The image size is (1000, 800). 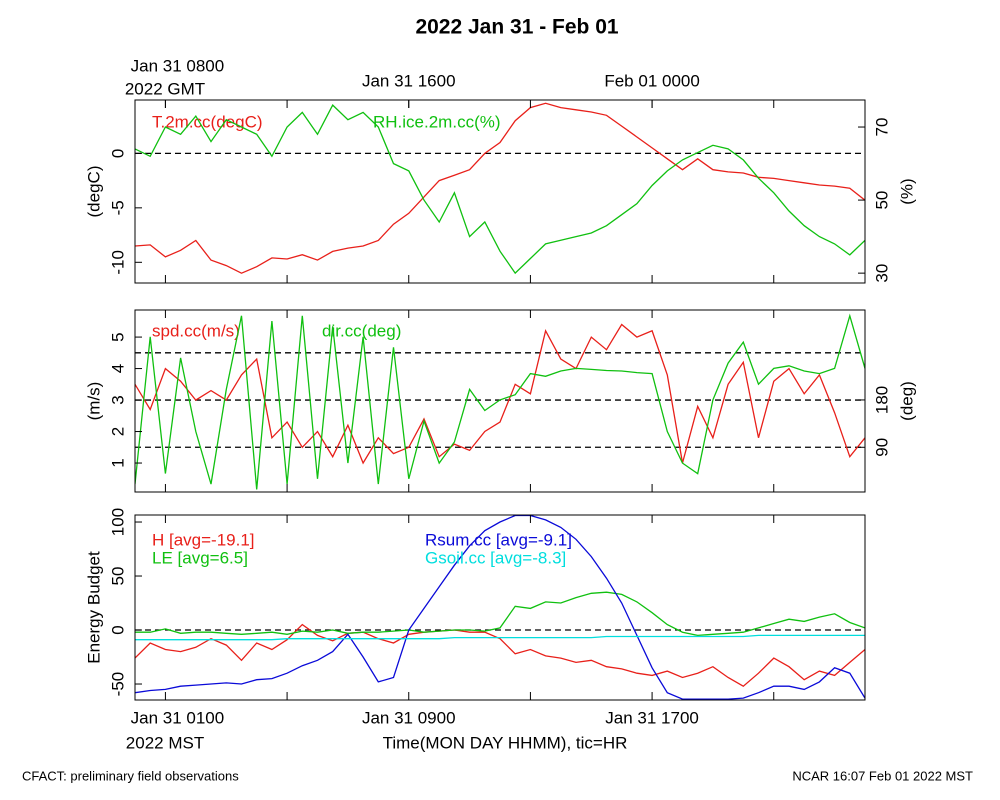 What do you see at coordinates (881, 447) in the screenshot?
I see `y2-tick-label: 90` at bounding box center [881, 447].